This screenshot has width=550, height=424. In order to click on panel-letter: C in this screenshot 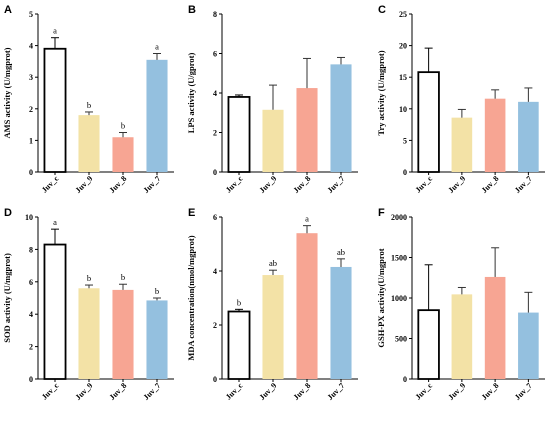, I will do `click(382, 10)`.